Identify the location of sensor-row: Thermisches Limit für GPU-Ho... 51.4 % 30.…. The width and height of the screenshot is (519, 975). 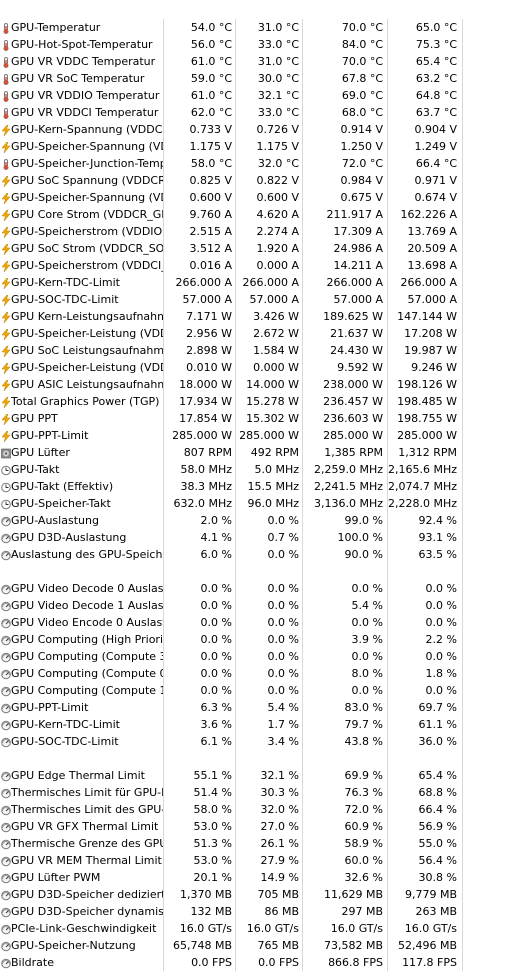
(232, 792).